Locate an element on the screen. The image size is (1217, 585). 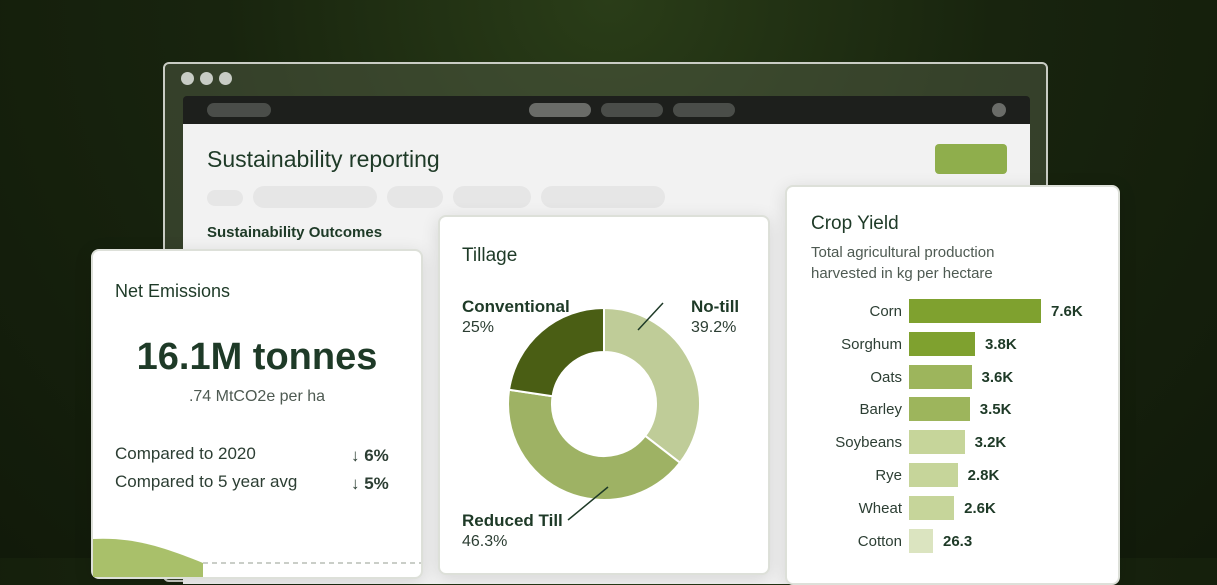
donut-slice-no-till is located at coordinates (652, 385).